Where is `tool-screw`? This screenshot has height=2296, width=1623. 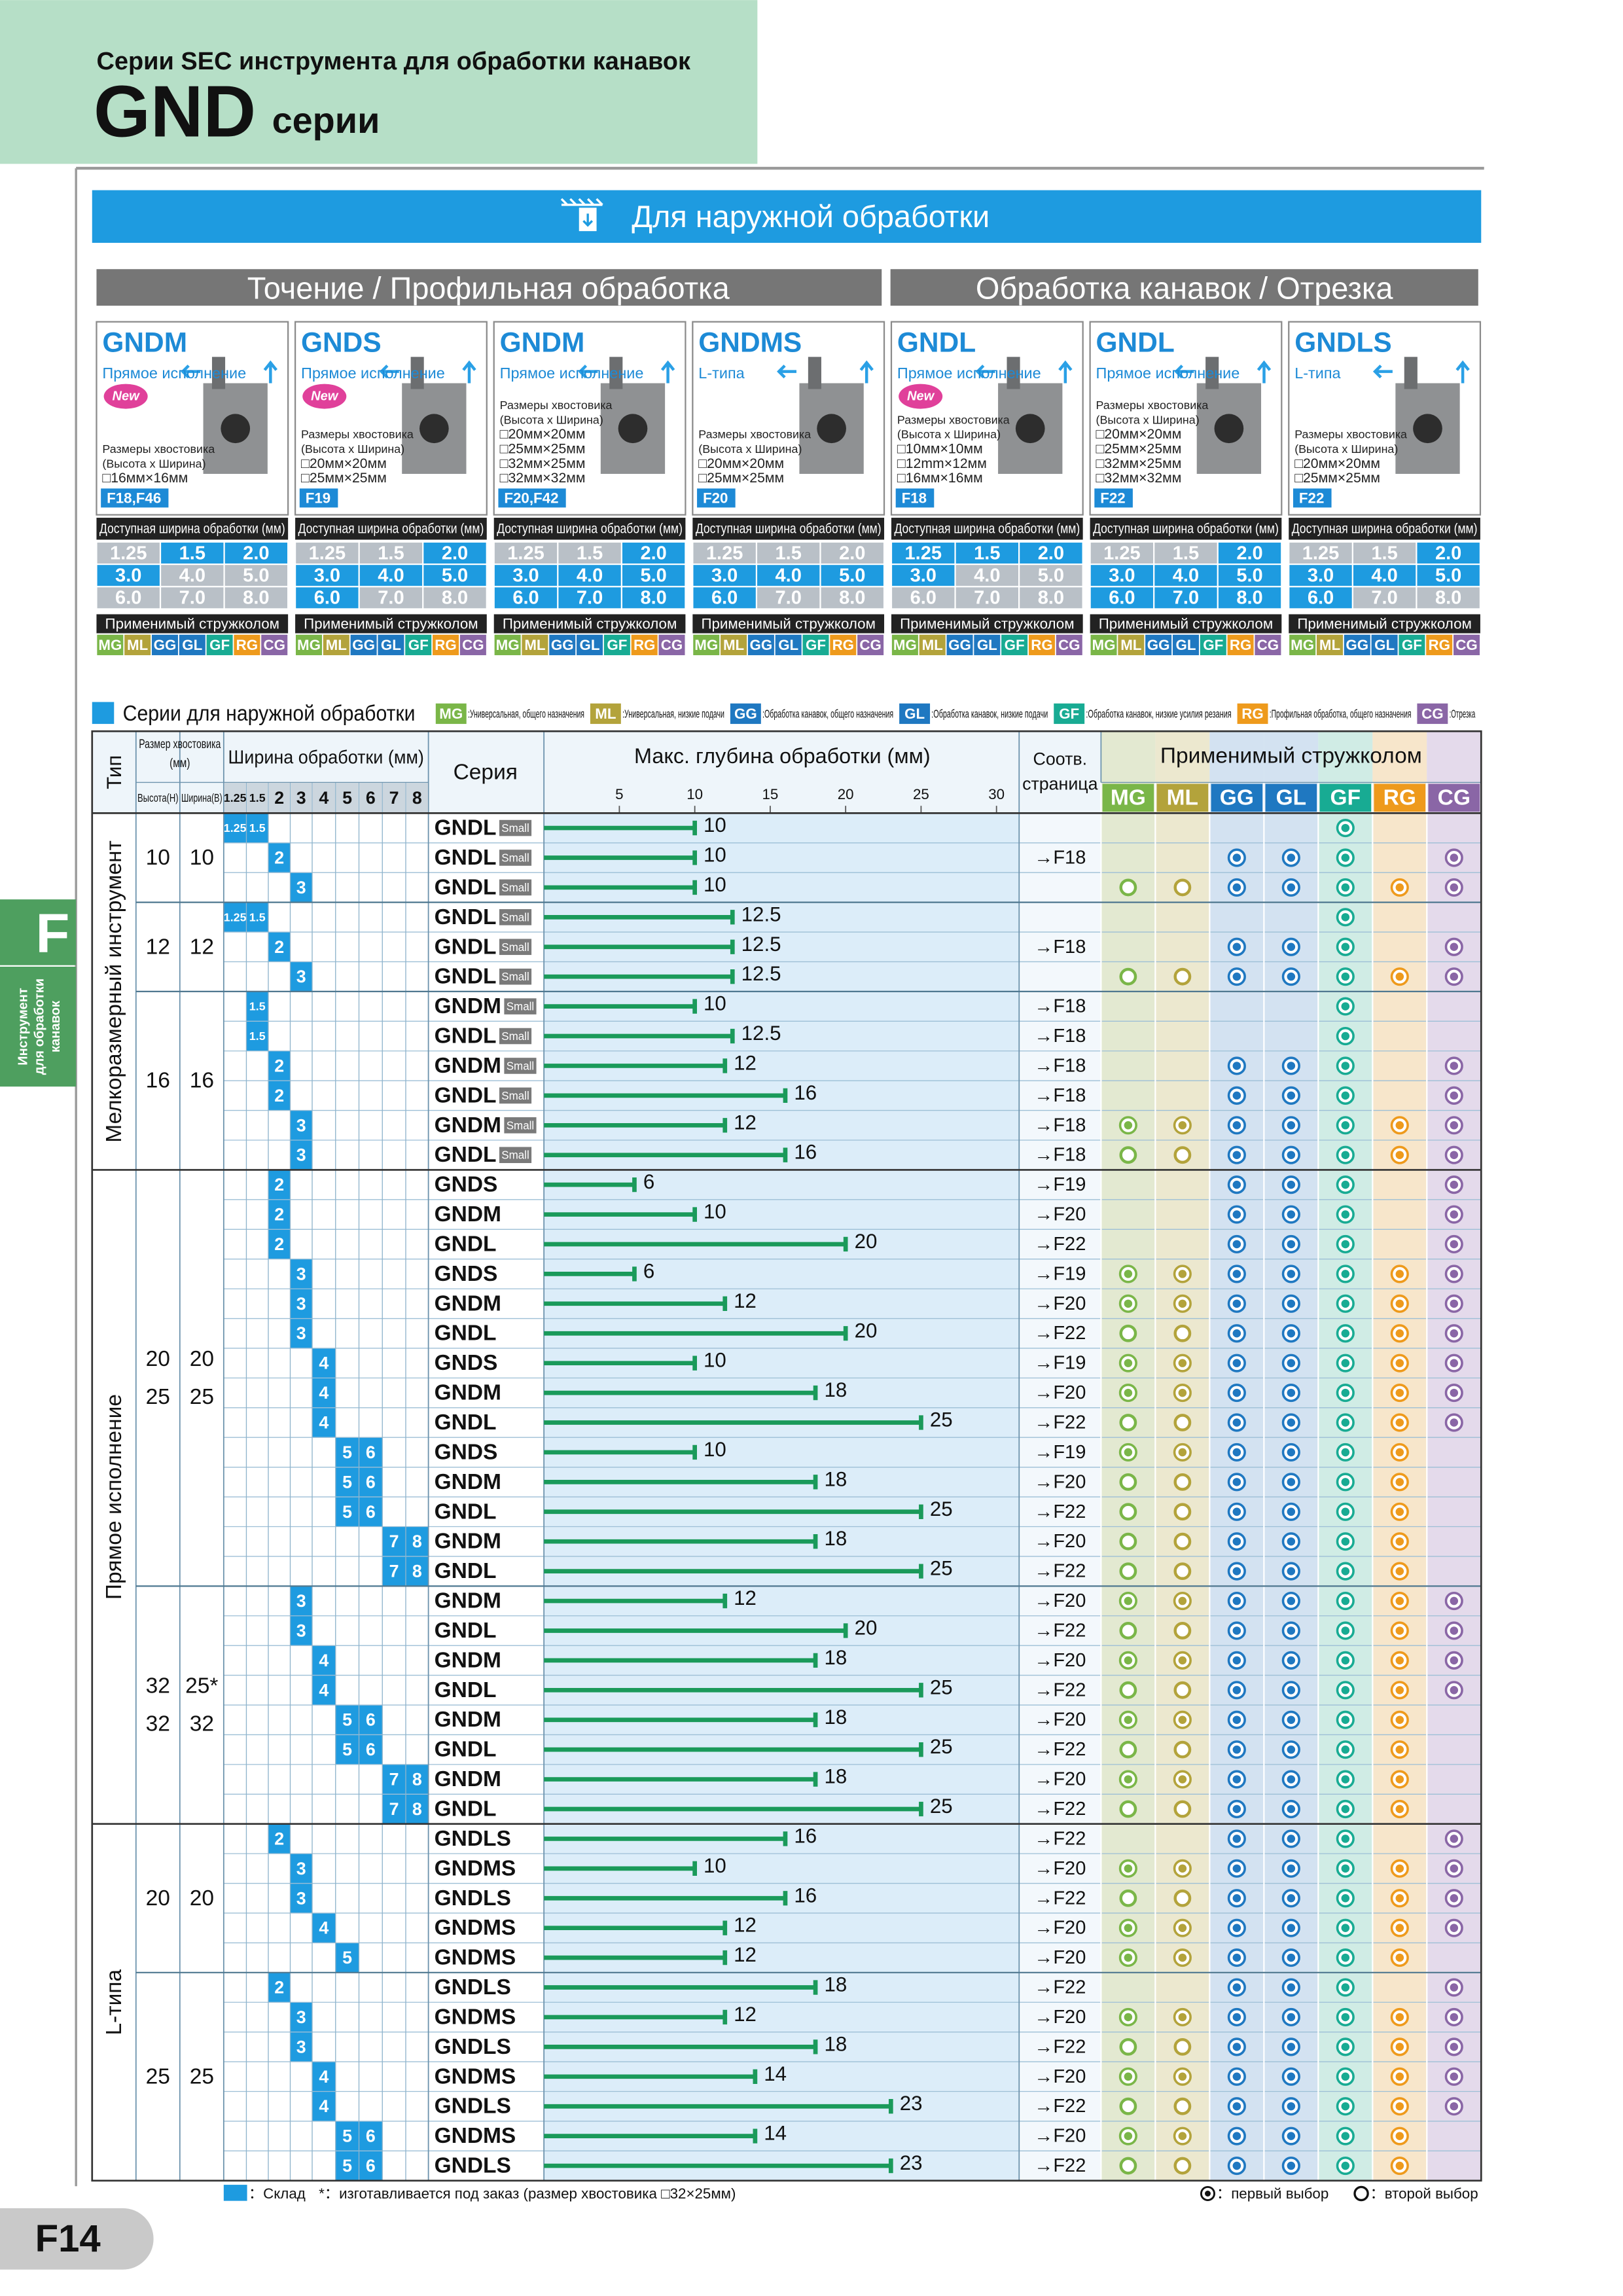 tool-screw is located at coordinates (1229, 429).